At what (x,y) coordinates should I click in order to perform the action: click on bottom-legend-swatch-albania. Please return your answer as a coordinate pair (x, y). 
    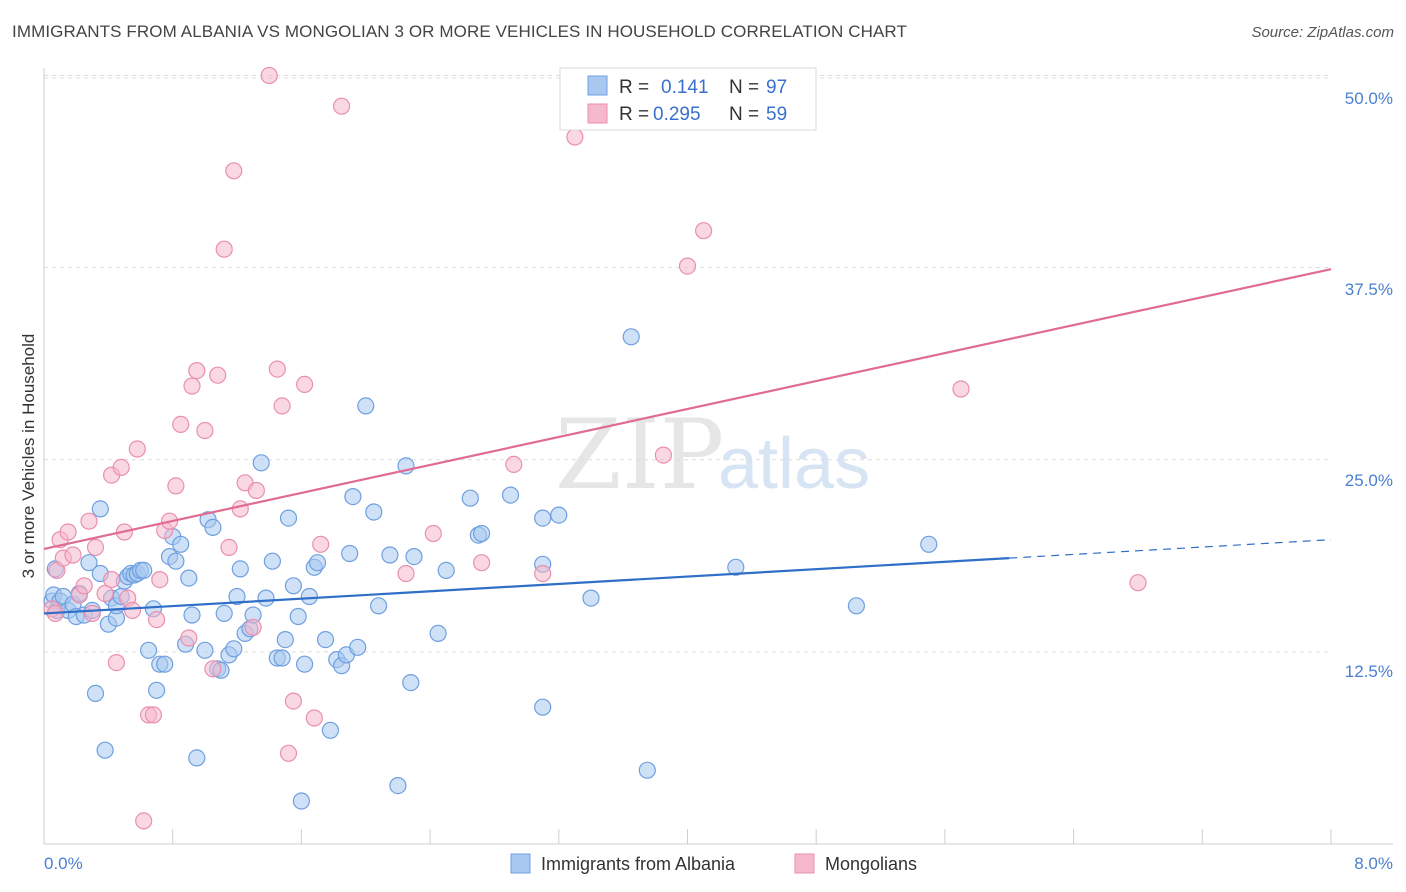
    Looking at the image, I should click on (520, 863).